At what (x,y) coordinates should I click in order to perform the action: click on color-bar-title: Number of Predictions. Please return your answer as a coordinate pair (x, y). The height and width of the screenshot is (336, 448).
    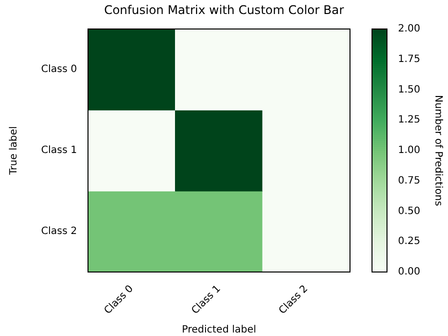
    Looking at the image, I should click on (438, 150).